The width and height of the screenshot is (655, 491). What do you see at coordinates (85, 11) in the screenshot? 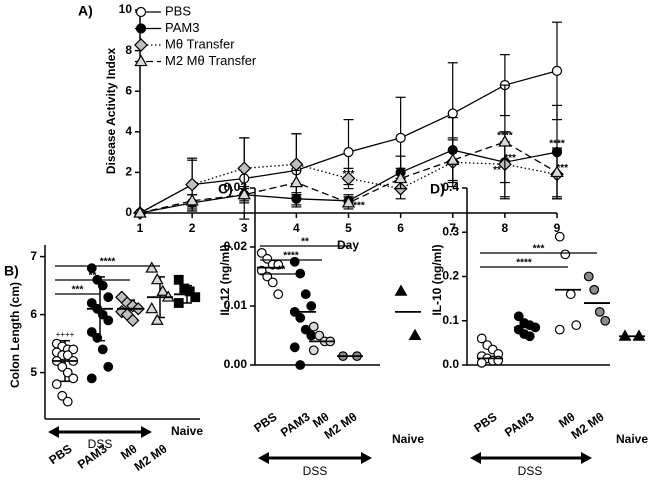
I see `panel-label: A)` at bounding box center [85, 11].